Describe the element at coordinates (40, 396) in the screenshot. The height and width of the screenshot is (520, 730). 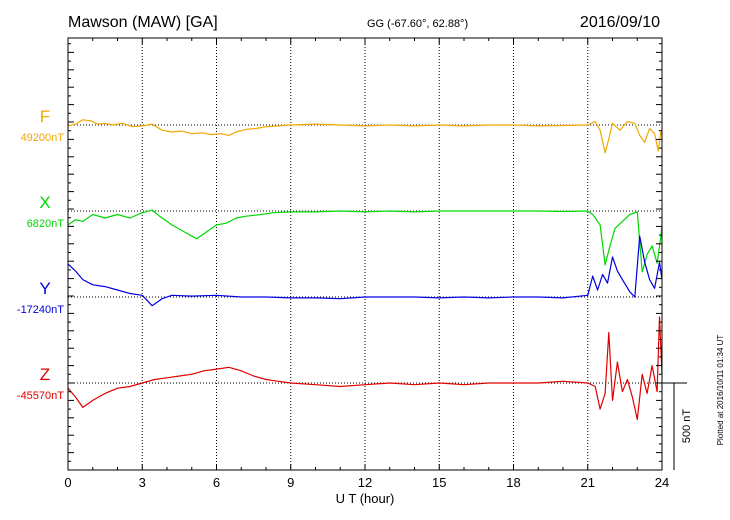
I see `series-baseline-z: -45570nT` at that location.